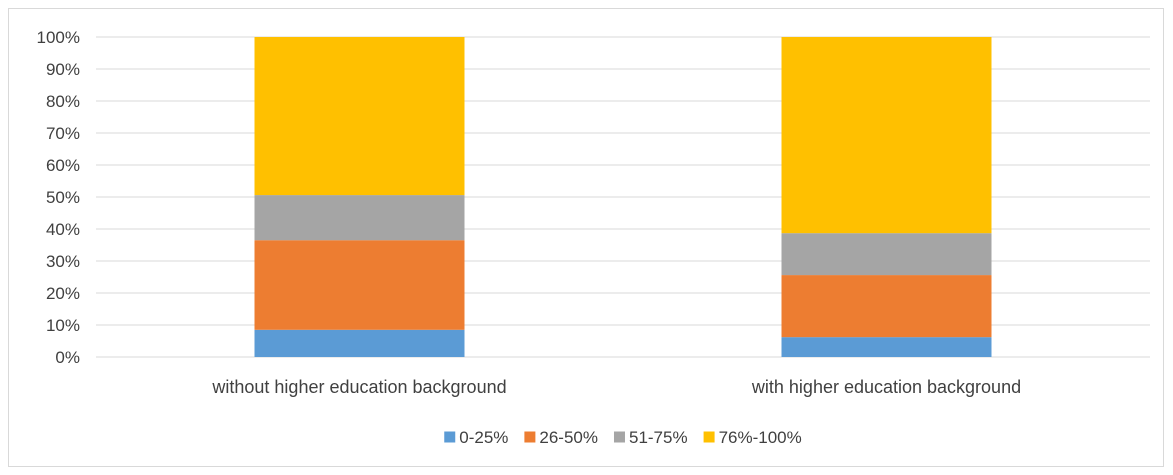 The width and height of the screenshot is (1173, 475). I want to click on y-tick-label: 30%, so click(63, 261).